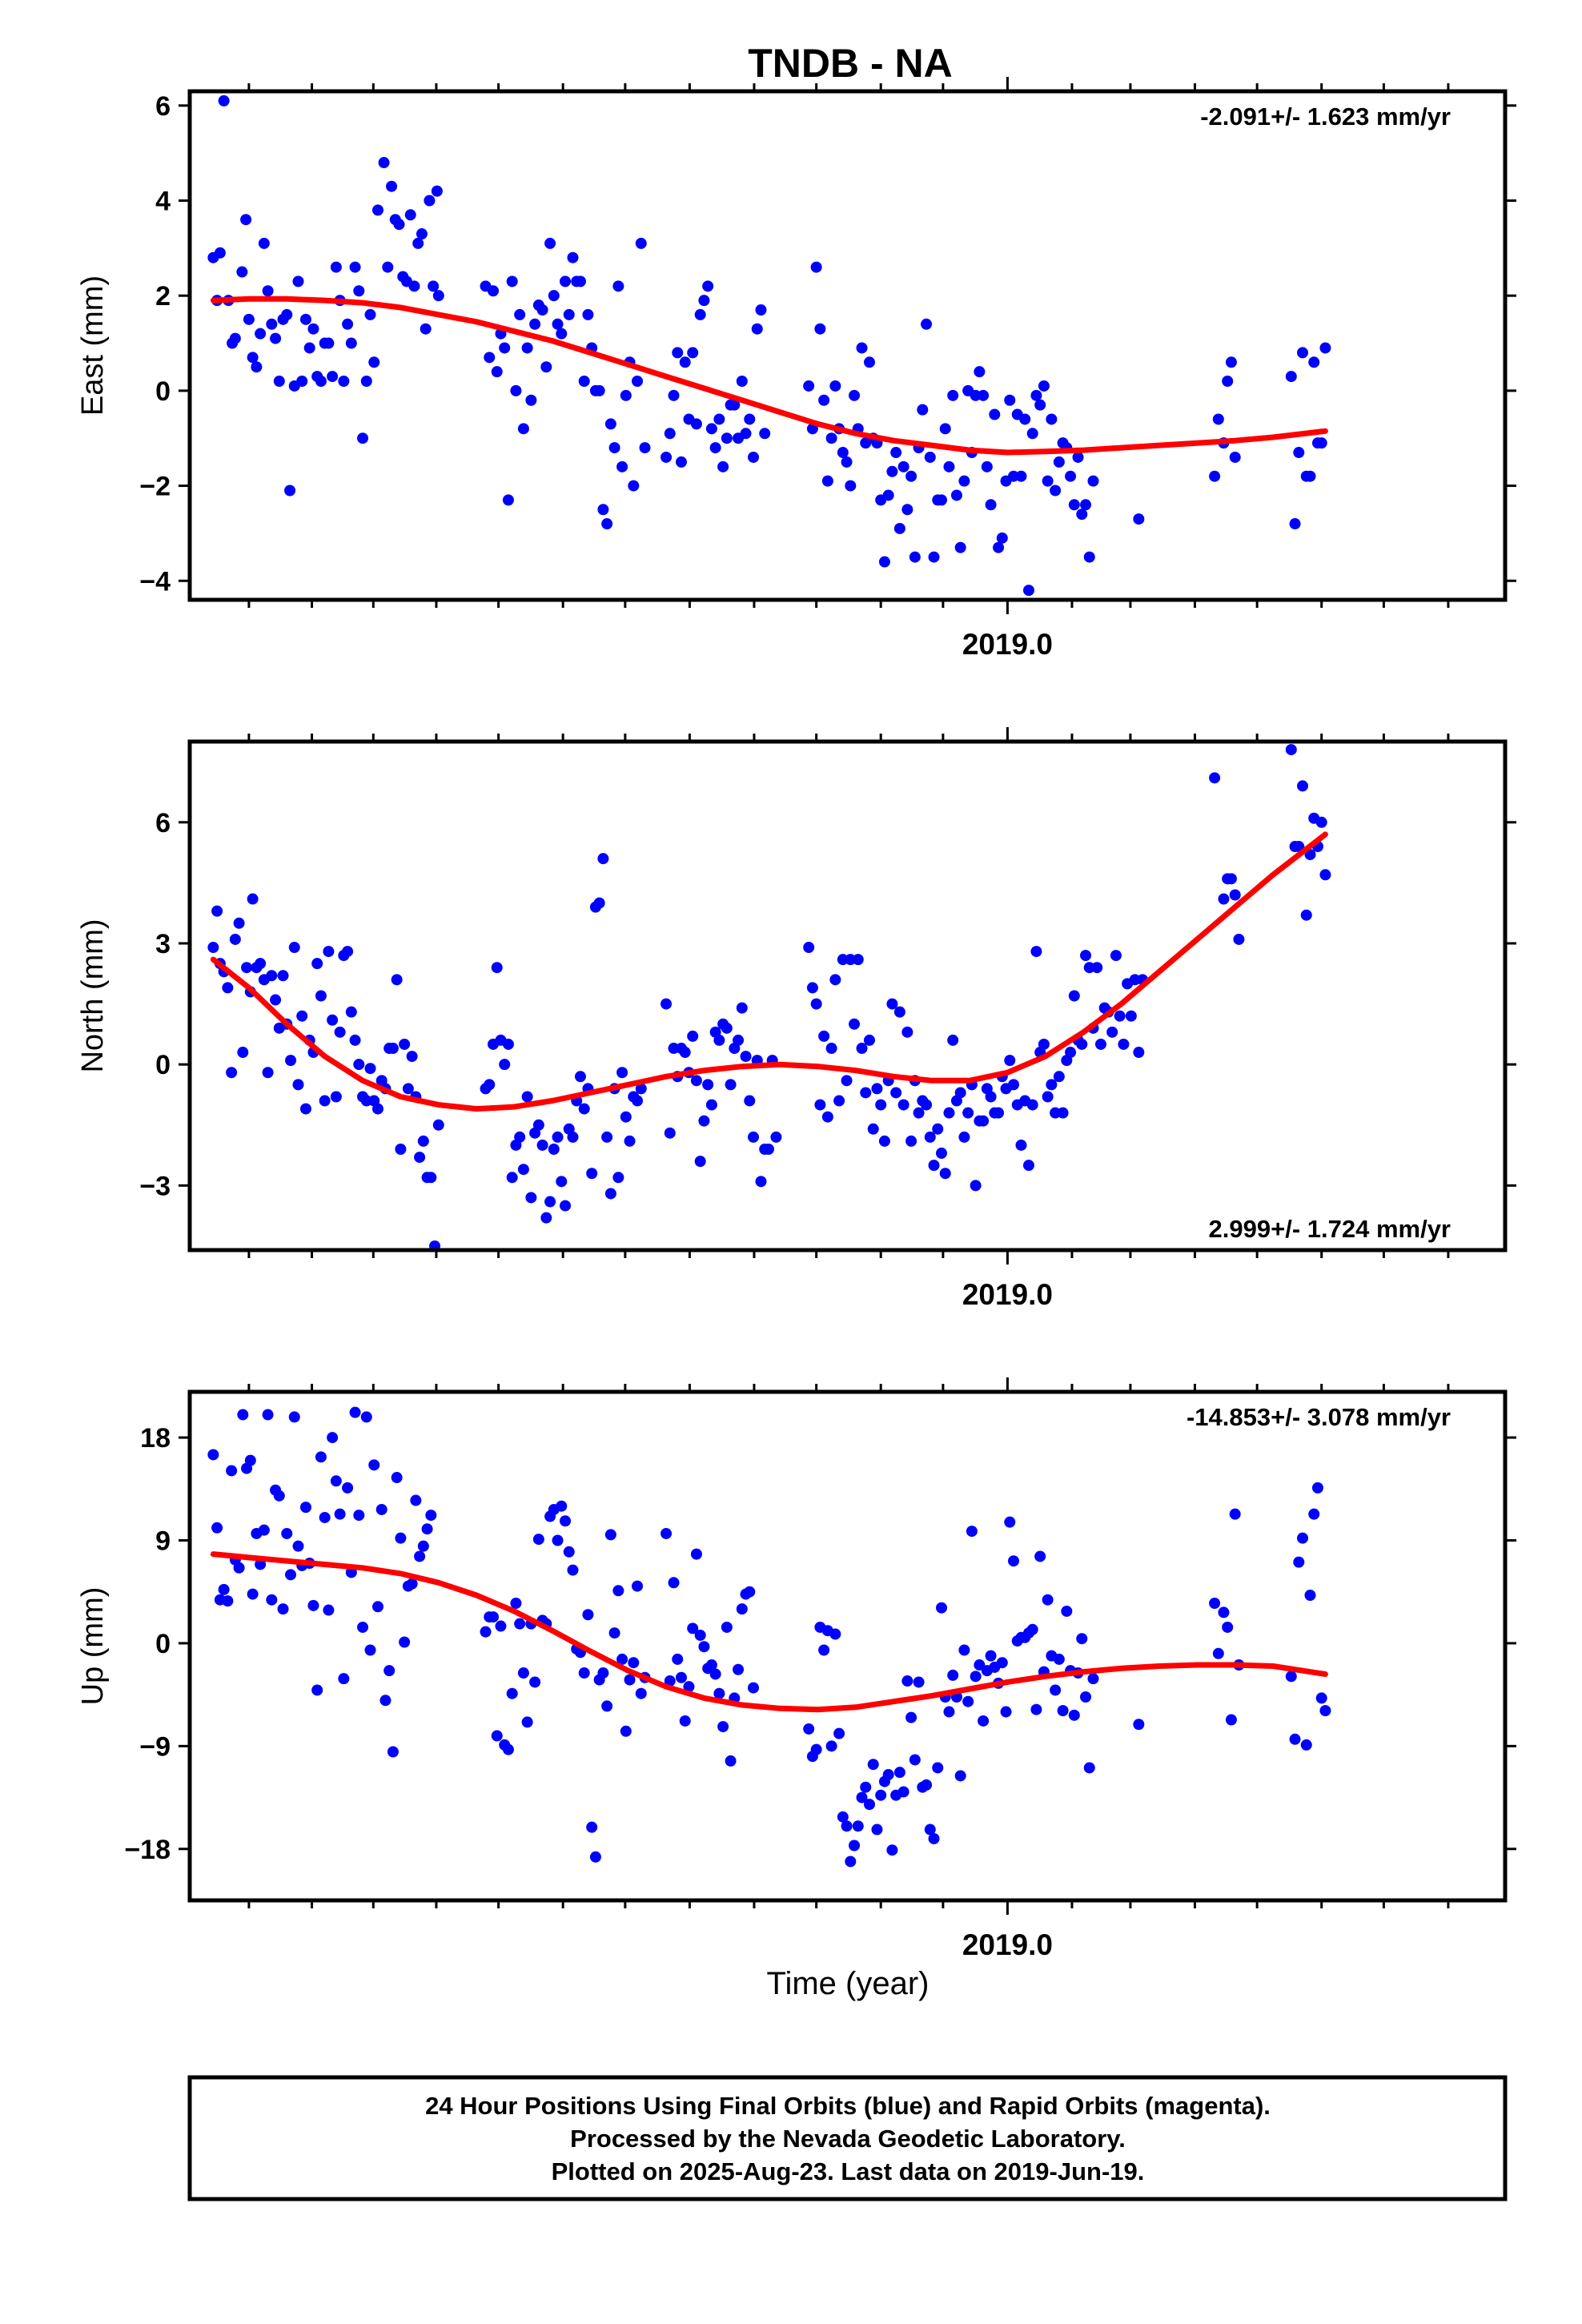  I want to click on north-y-tick-label: −3, so click(155, 1186).